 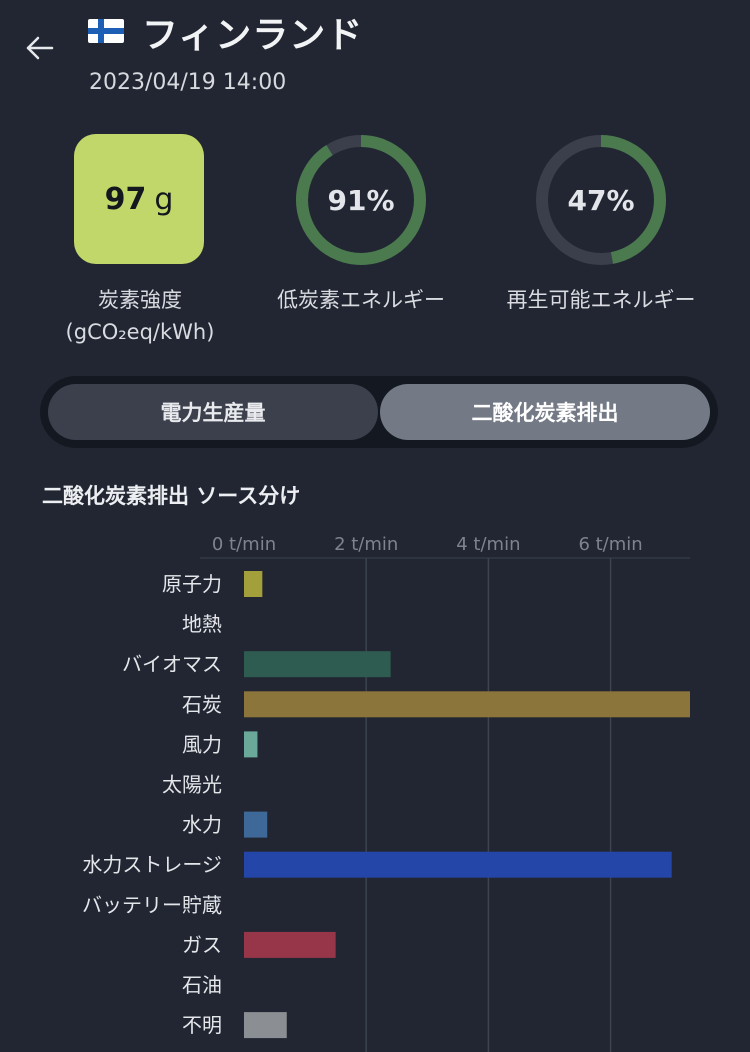 I want to click on chart-category-label: 石炭, so click(x=202, y=704).